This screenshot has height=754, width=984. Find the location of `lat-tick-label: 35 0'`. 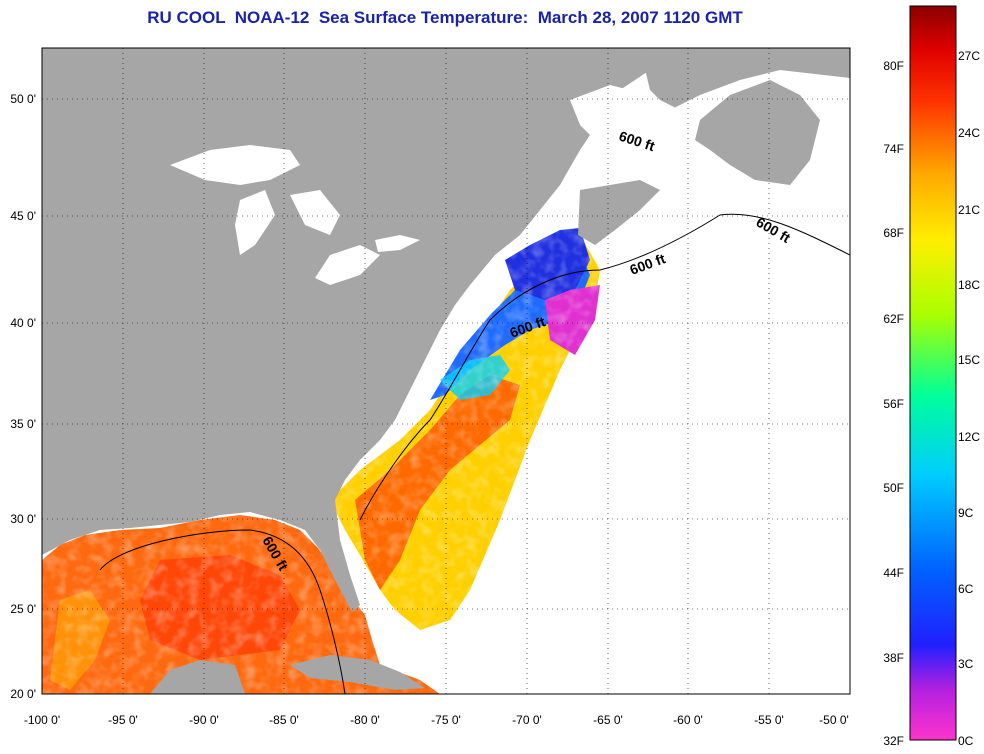

lat-tick-label: 35 0' is located at coordinates (23, 424).